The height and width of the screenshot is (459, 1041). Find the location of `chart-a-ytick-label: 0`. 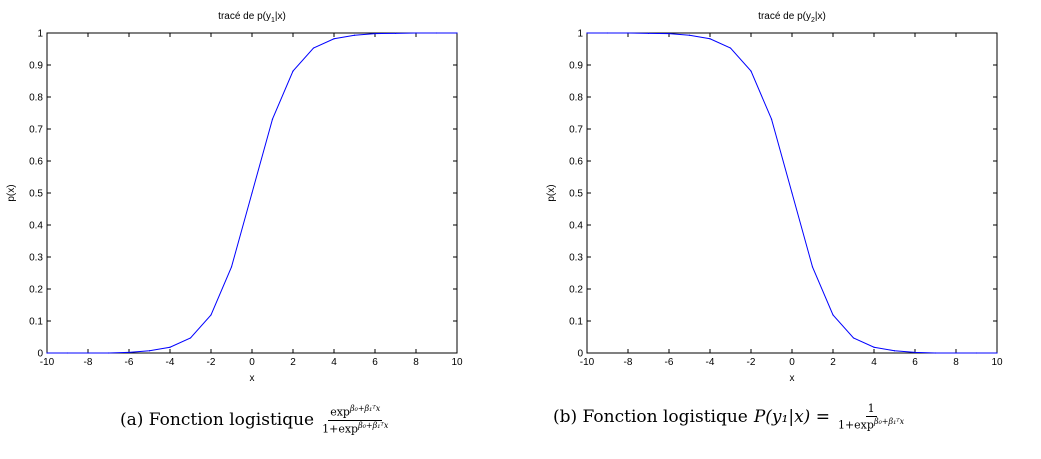

chart-a-ytick-label: 0 is located at coordinates (40, 354).